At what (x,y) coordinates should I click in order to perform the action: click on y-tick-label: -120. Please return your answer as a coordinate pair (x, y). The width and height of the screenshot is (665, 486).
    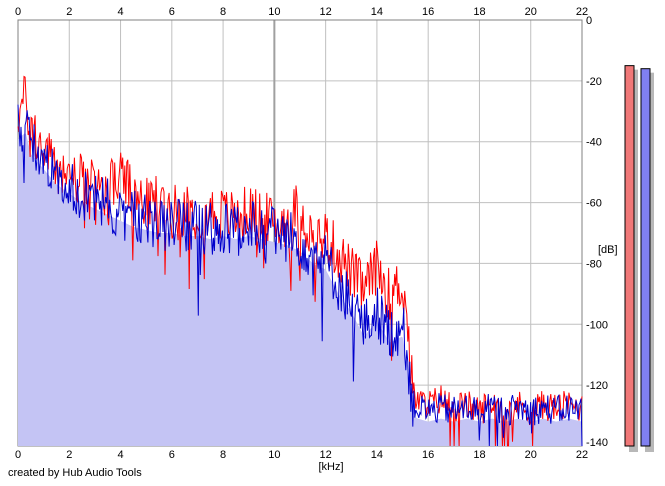
    Looking at the image, I should click on (597, 386).